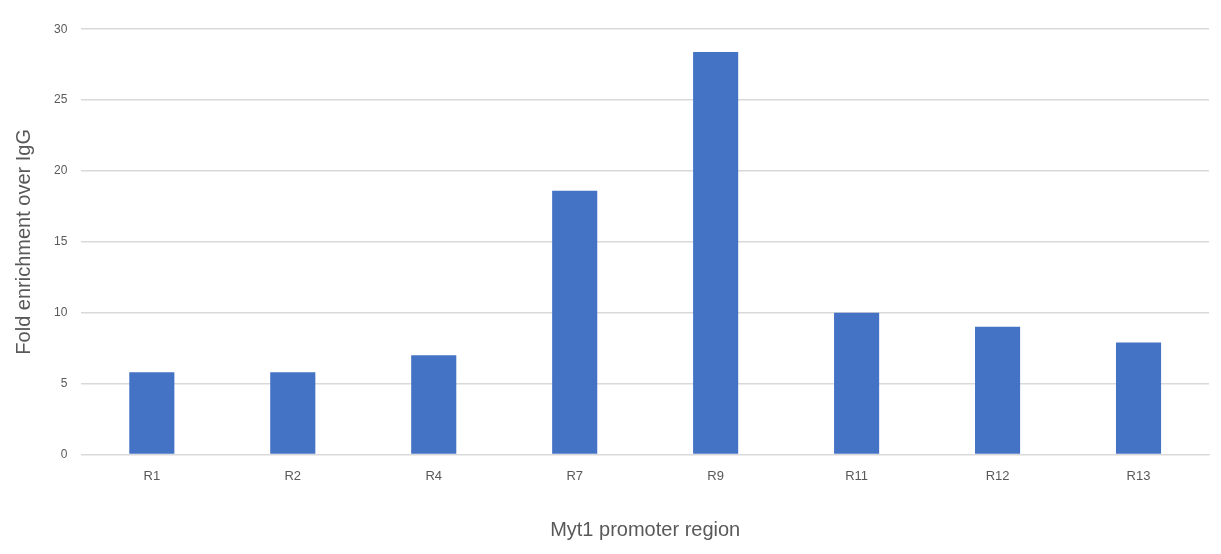  Describe the element at coordinates (22, 241) in the screenshot. I see `y-axis-title: Fold enrichment over IgG` at that location.